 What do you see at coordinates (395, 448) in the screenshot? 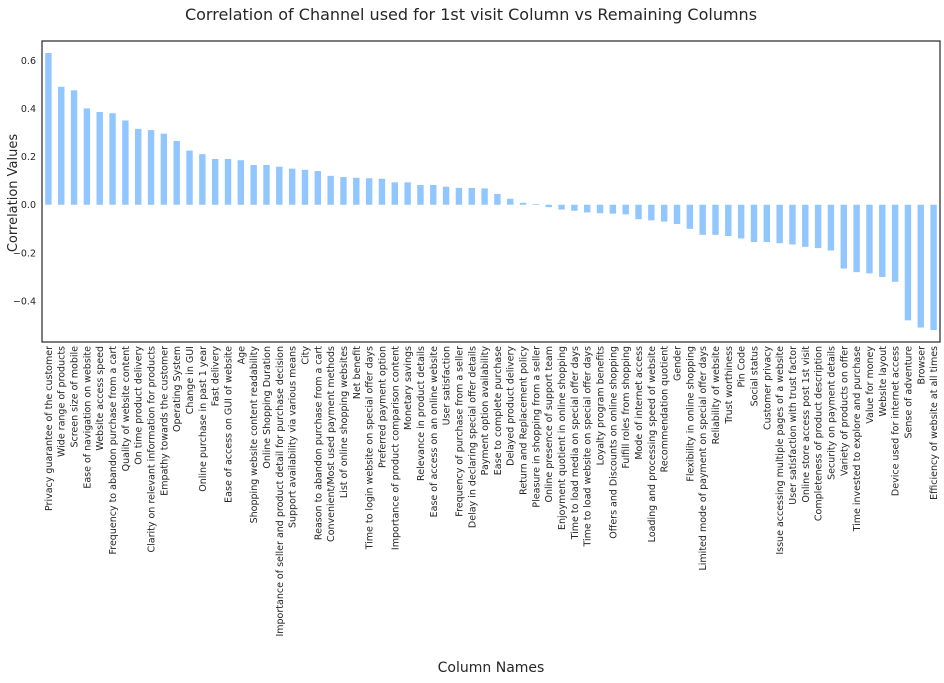
I see `x-category-label: Importance of product comparison content` at bounding box center [395, 448].